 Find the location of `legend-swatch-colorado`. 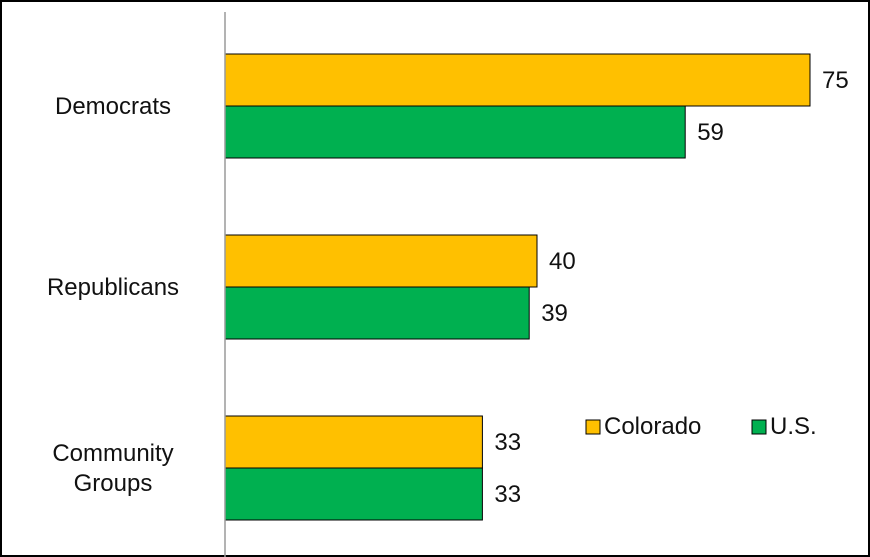

legend-swatch-colorado is located at coordinates (593, 427).